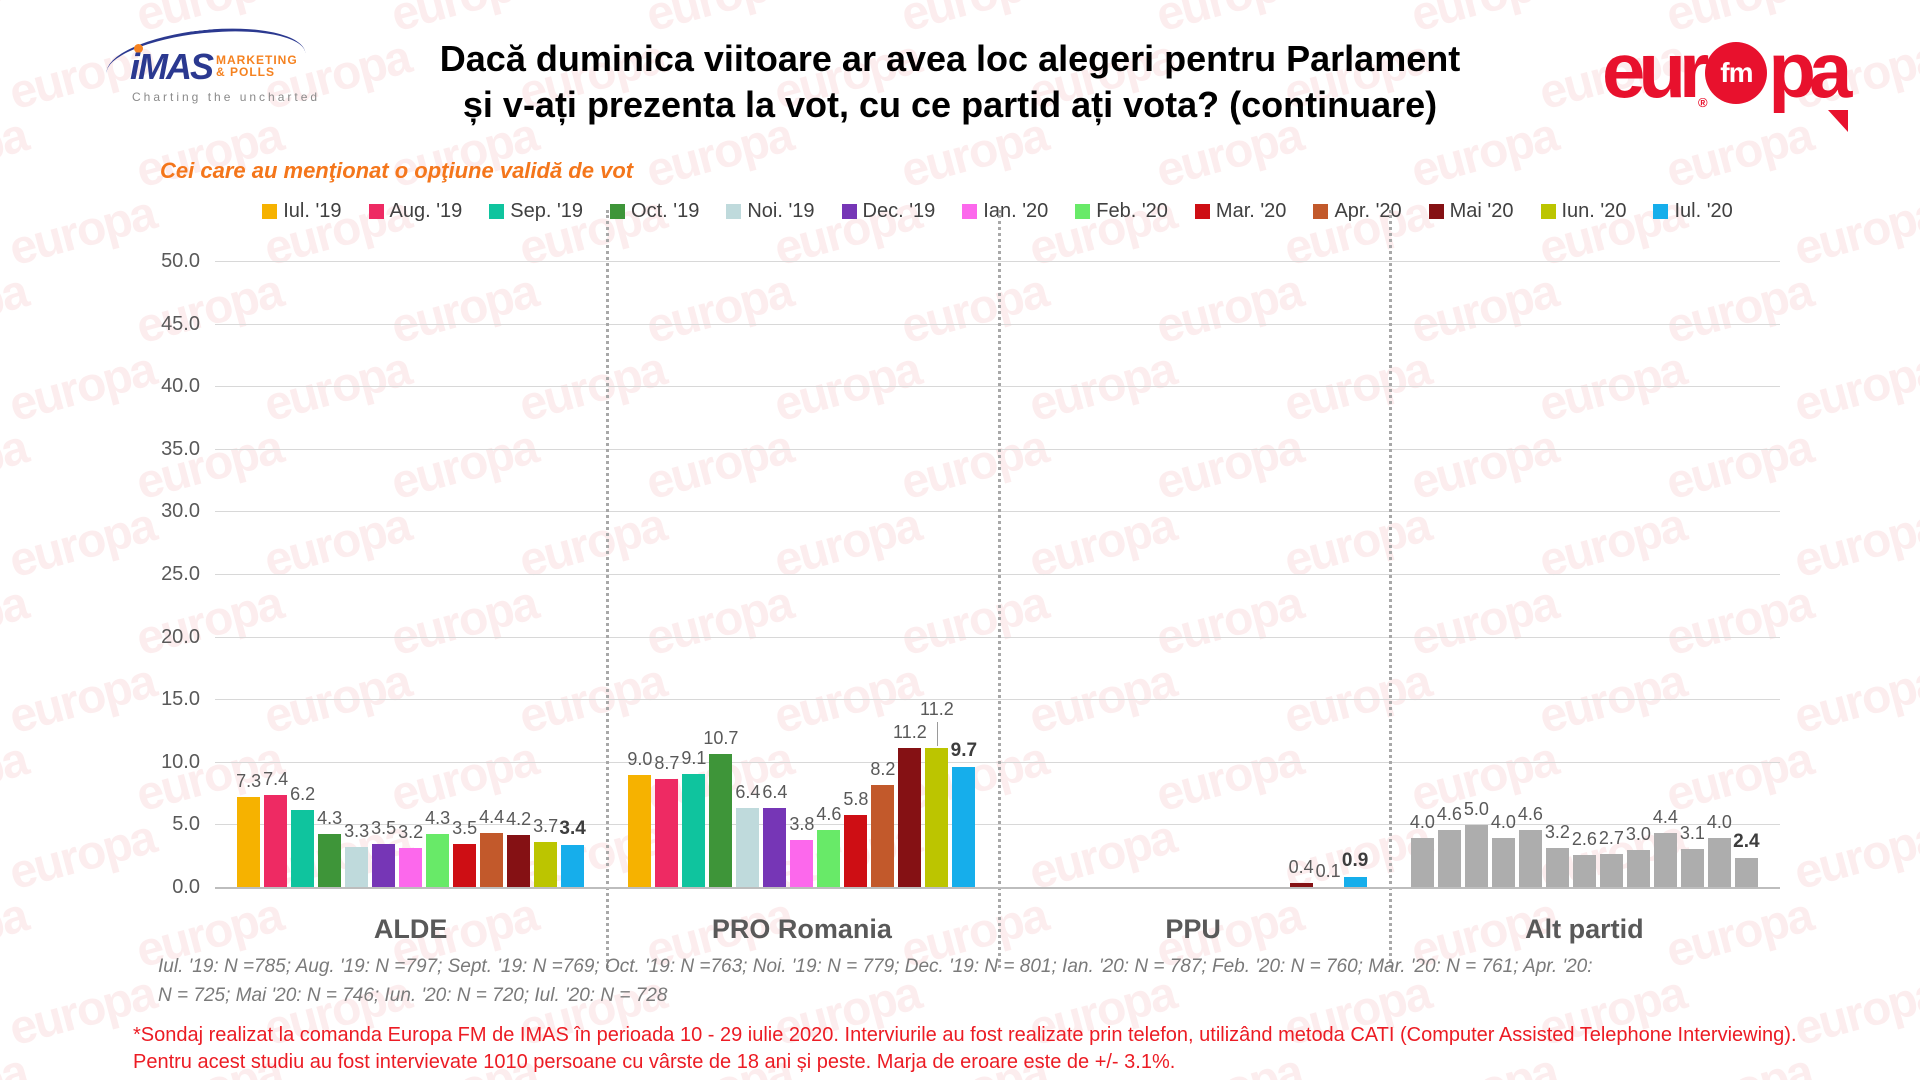 Image resolution: width=1920 pixels, height=1080 pixels. I want to click on bar-value-label: 8.2, so click(883, 769).